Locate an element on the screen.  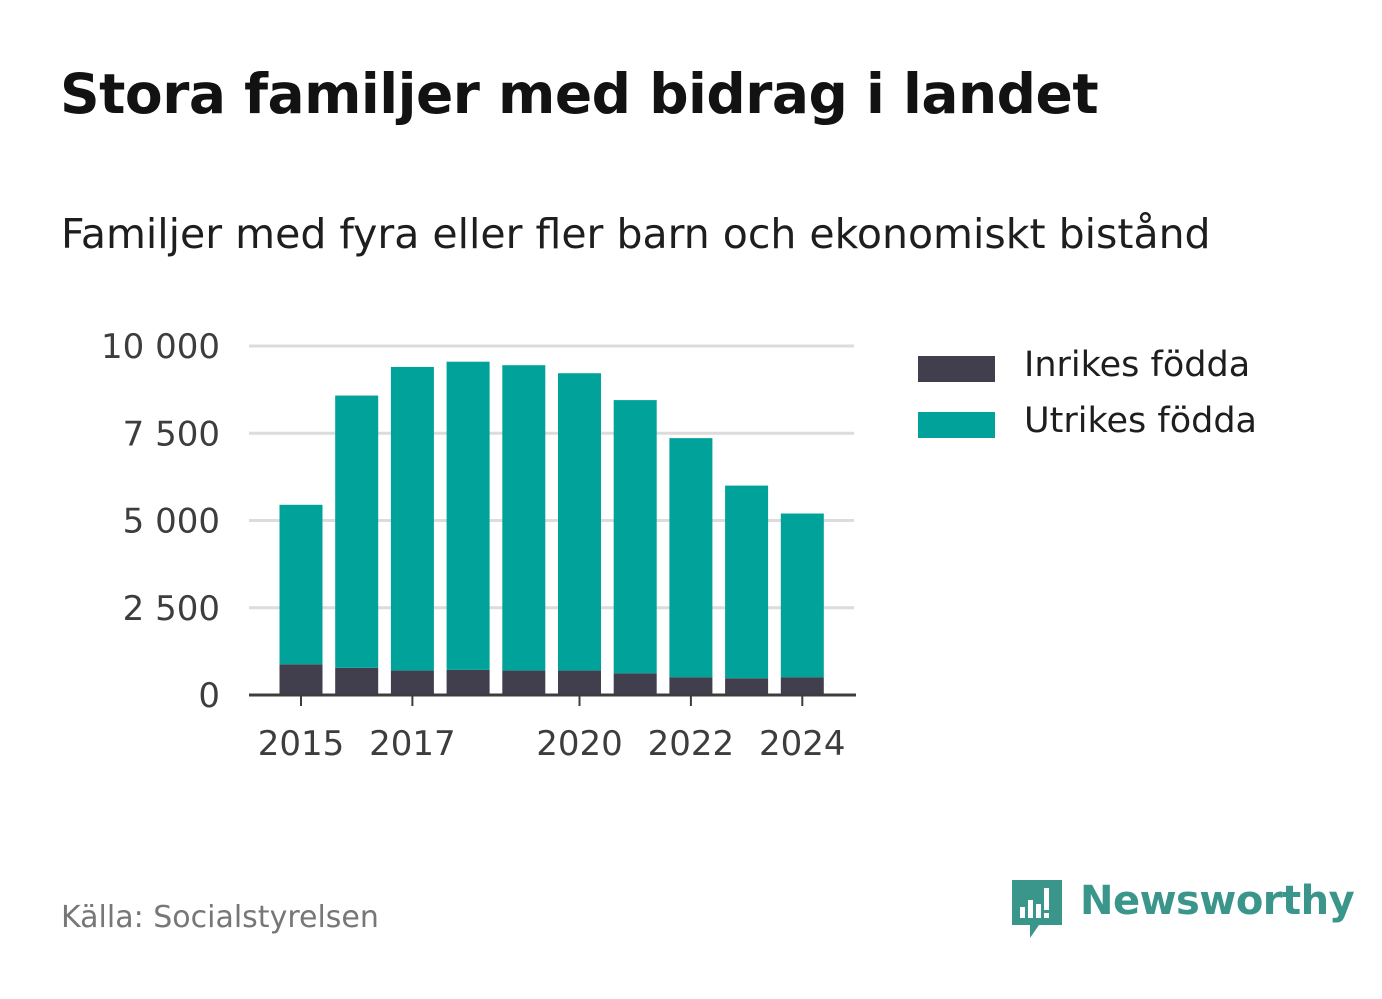
legend-label-utrikes: Utrikes födda is located at coordinates (1140, 421).